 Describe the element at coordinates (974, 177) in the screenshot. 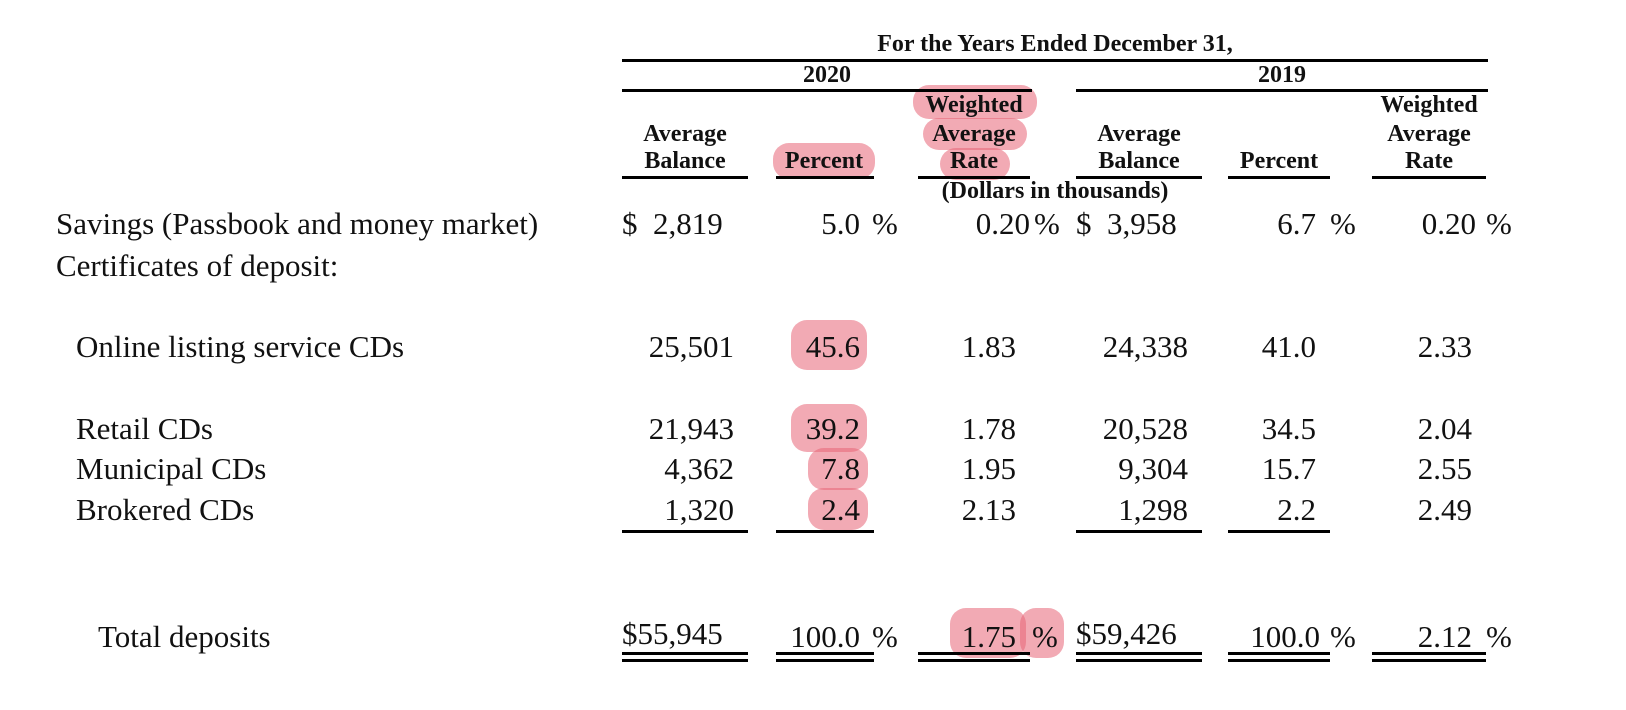

I see `col-2020-rate-rule` at that location.